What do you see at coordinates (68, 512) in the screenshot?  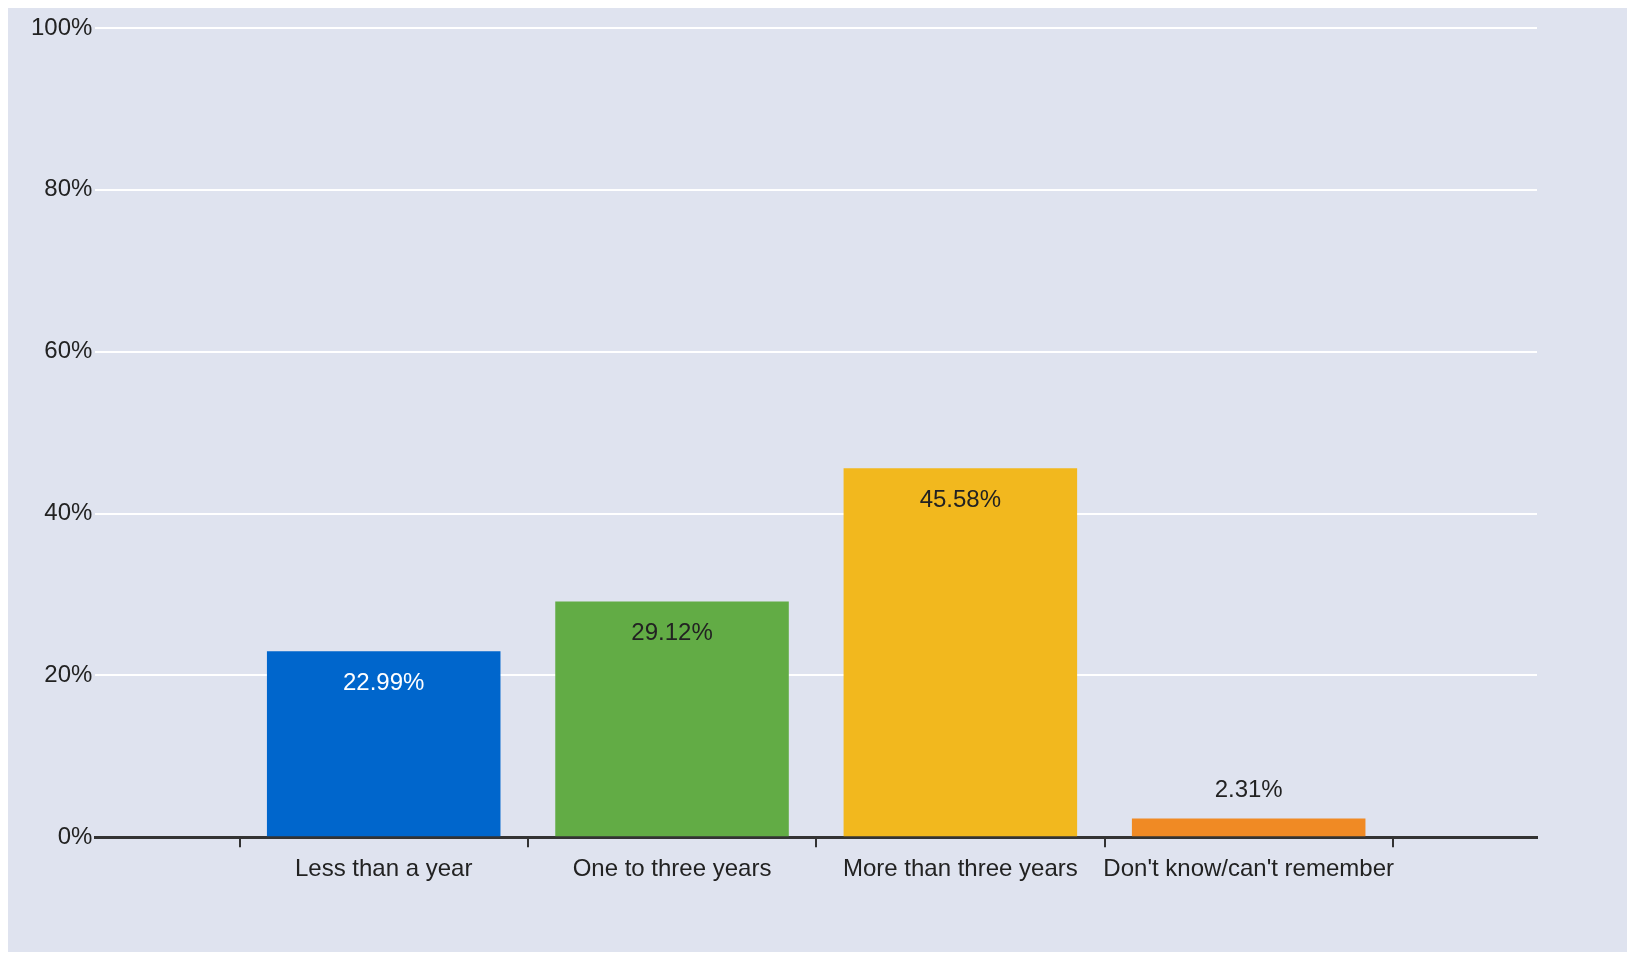 I see `y-tick-label: 40%` at bounding box center [68, 512].